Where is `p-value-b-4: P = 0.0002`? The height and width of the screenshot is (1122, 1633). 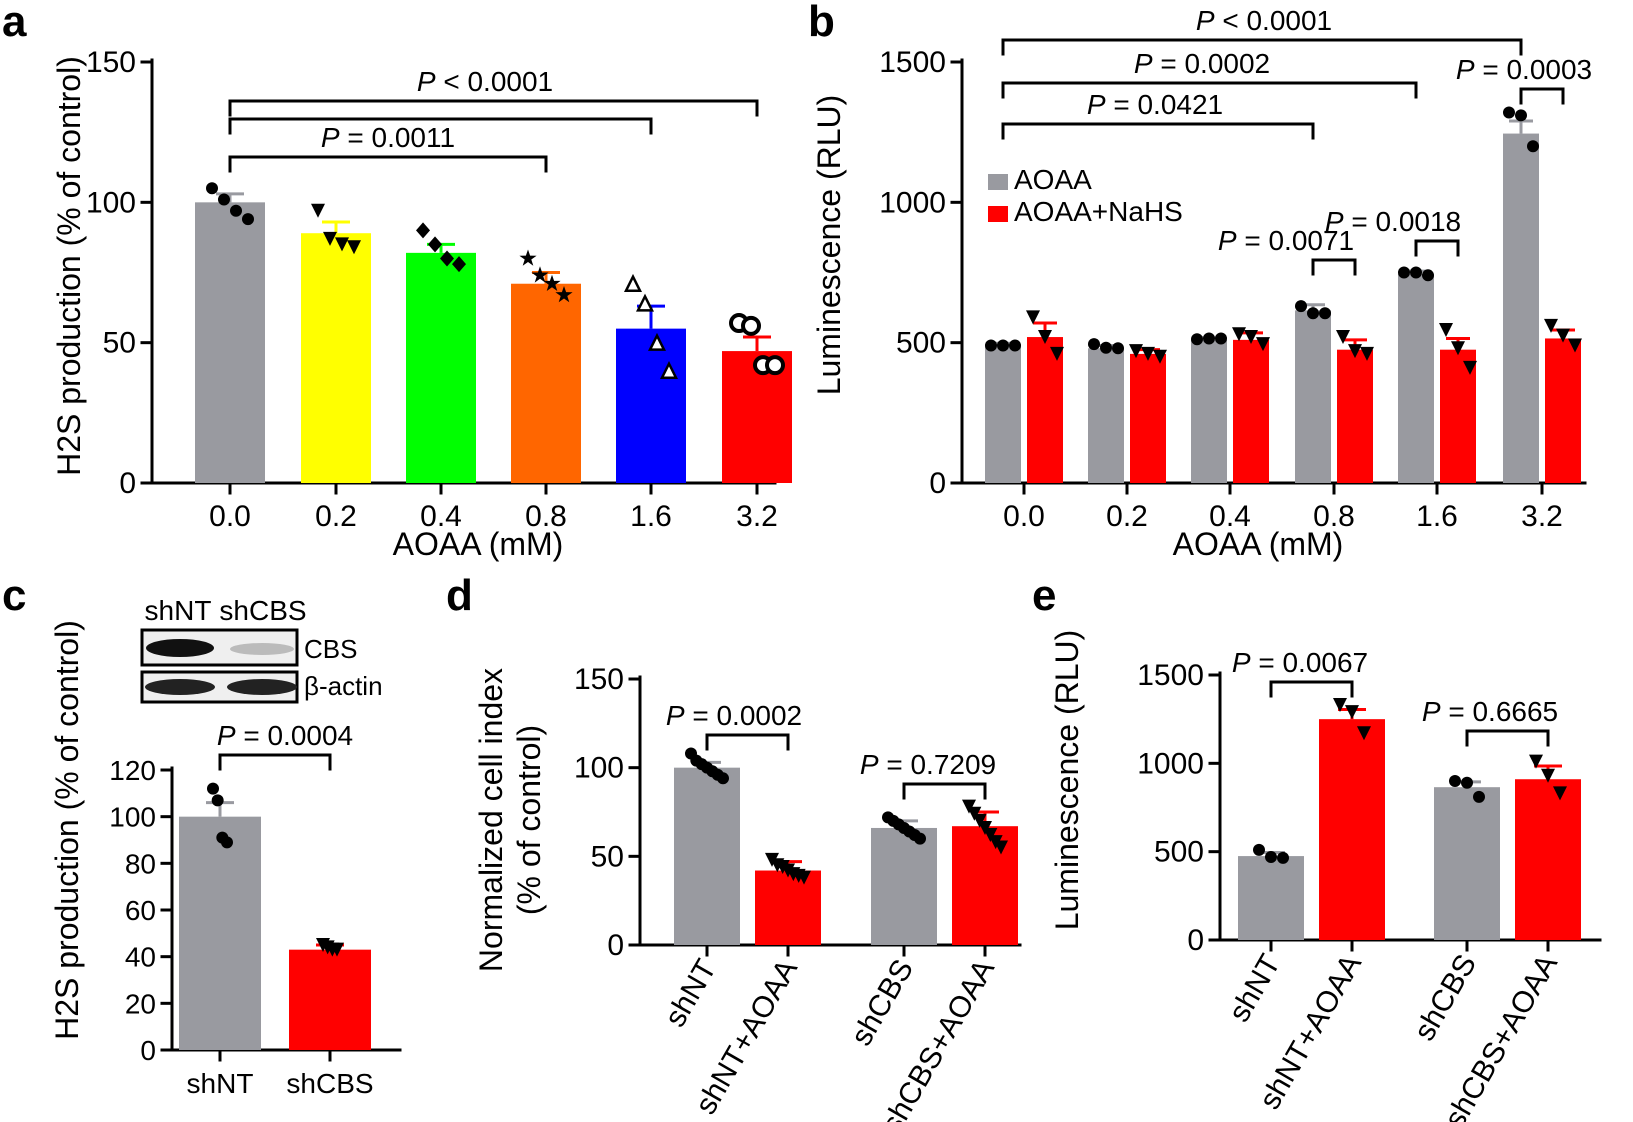 p-value-b-4: P = 0.0002 is located at coordinates (1202, 63).